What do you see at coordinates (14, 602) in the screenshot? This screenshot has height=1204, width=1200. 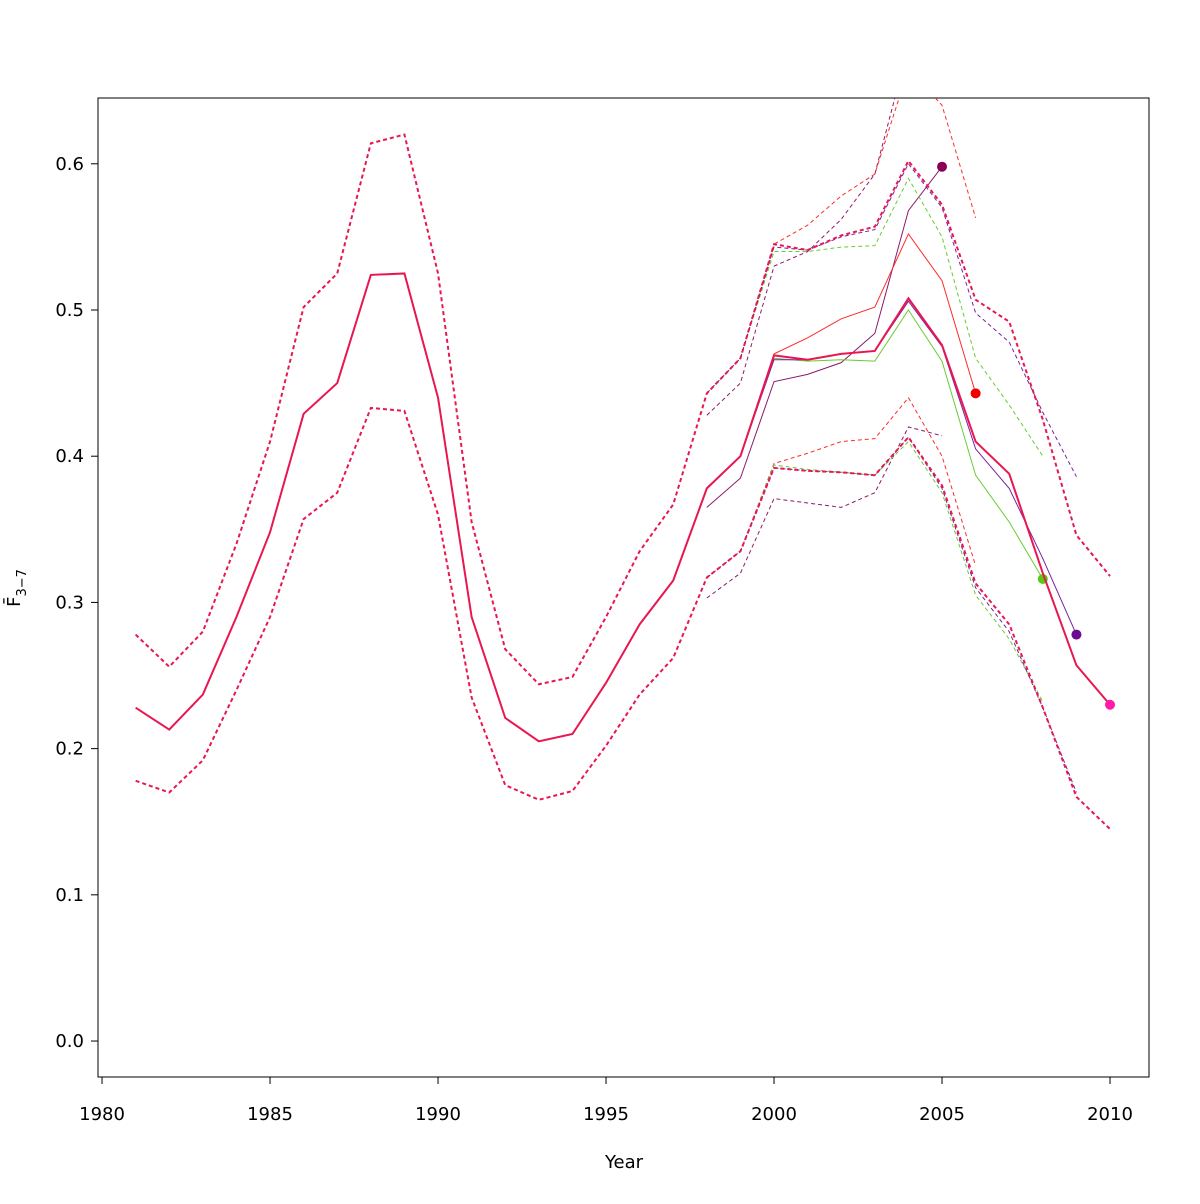 I see `y-axis-label-main: F̄` at bounding box center [14, 602].